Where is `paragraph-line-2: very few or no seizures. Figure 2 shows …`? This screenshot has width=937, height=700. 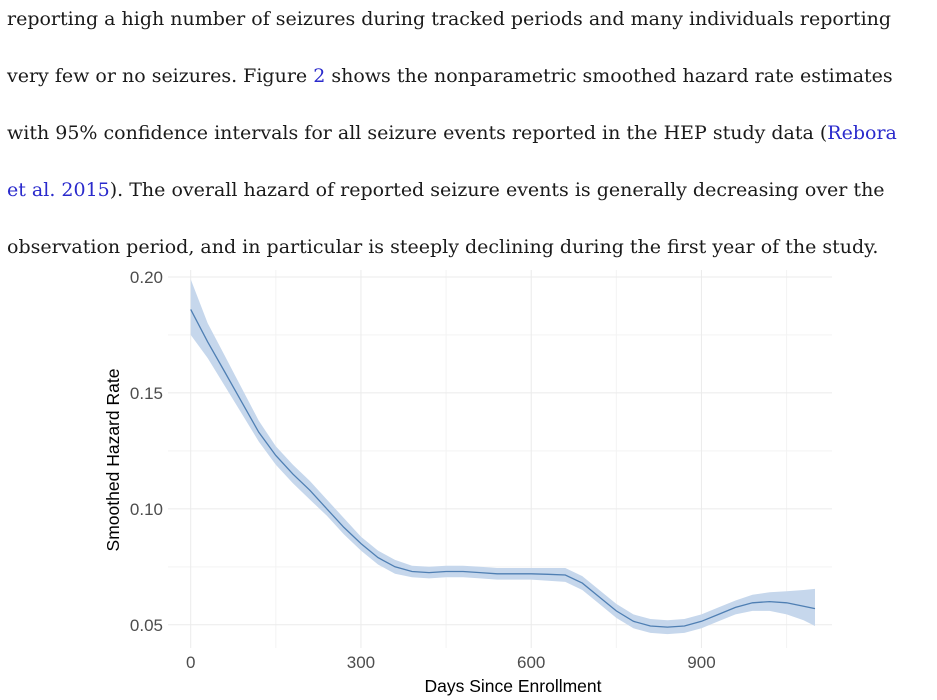
paragraph-line-2: very few or no seizures. Figure 2 shows … is located at coordinates (450, 76).